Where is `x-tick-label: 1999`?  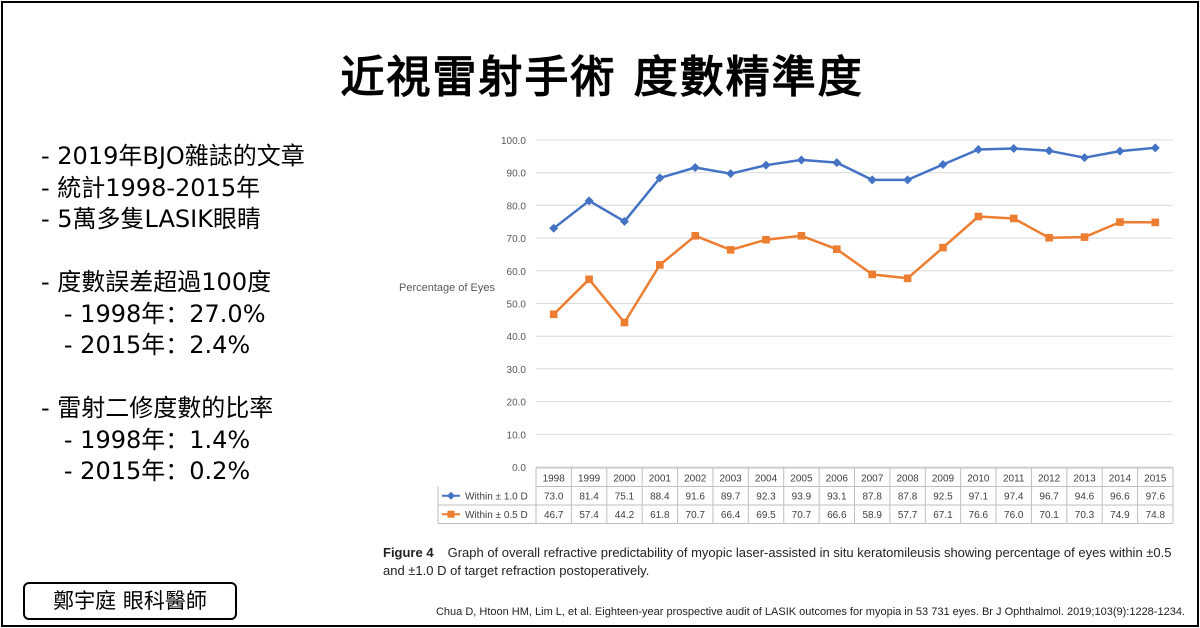
x-tick-label: 1999 is located at coordinates (589, 478).